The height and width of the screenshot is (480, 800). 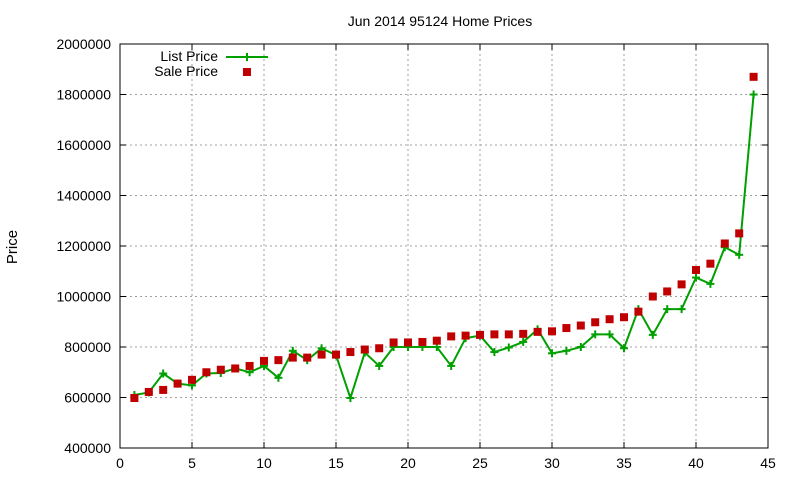 I want to click on y-tick-label: 2000000, so click(x=83, y=44).